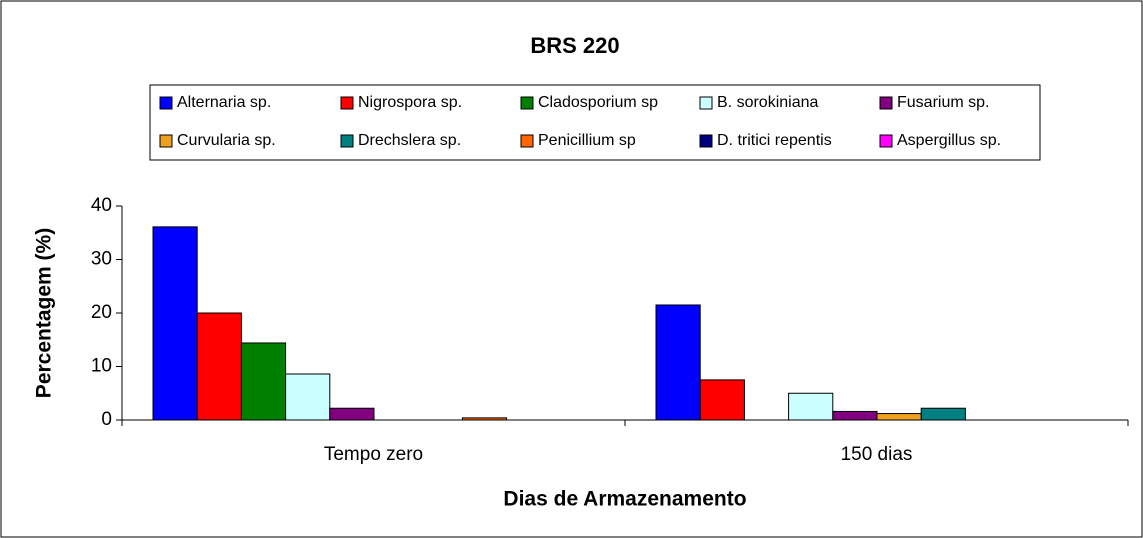  What do you see at coordinates (101, 205) in the screenshot?
I see `y-tick-label: 40` at bounding box center [101, 205].